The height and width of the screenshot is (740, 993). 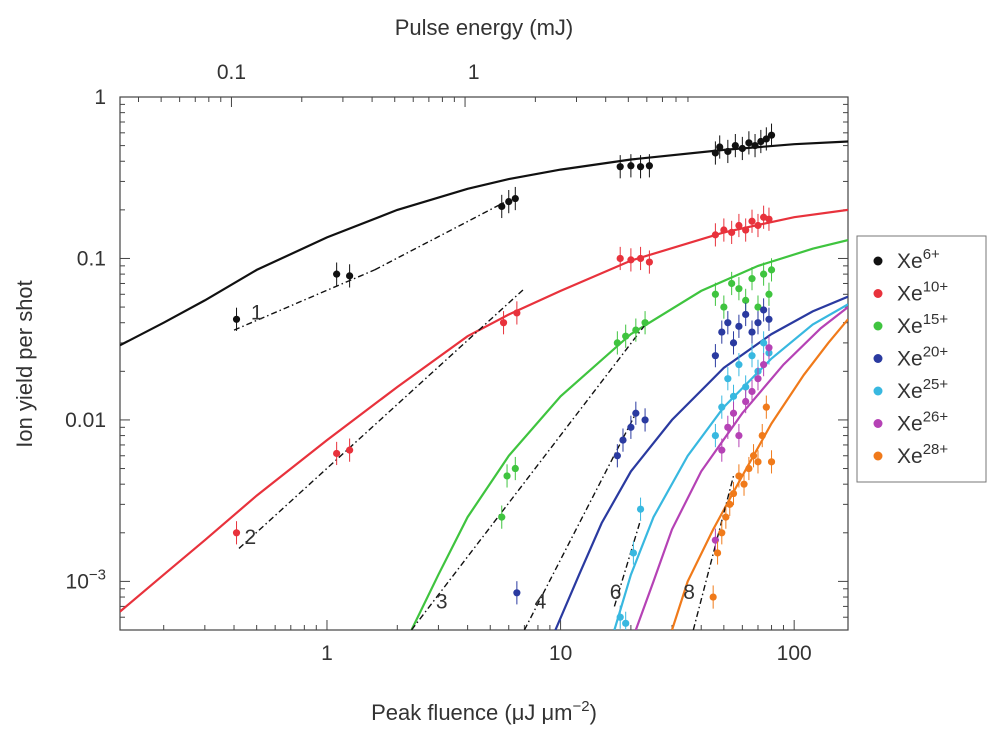 I want to click on legend-marker-15+, so click(x=878, y=326).